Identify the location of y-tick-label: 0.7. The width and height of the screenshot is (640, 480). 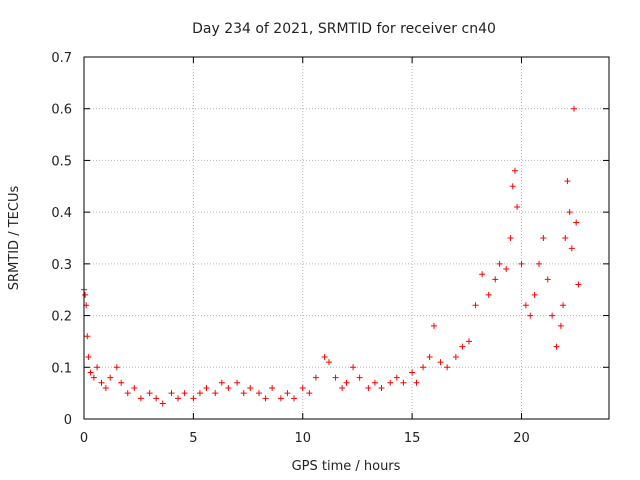
(61, 58).